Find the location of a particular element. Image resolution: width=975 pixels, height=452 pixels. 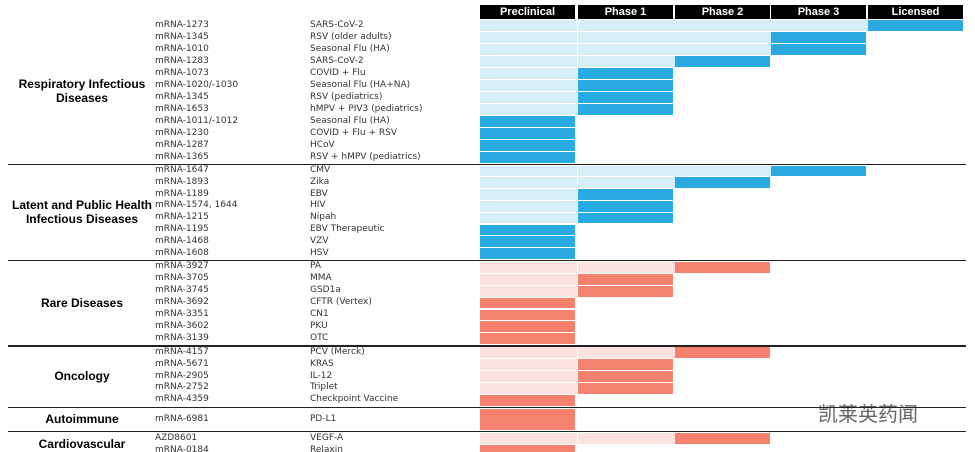

program-id: mRNA-3692 is located at coordinates (182, 302).